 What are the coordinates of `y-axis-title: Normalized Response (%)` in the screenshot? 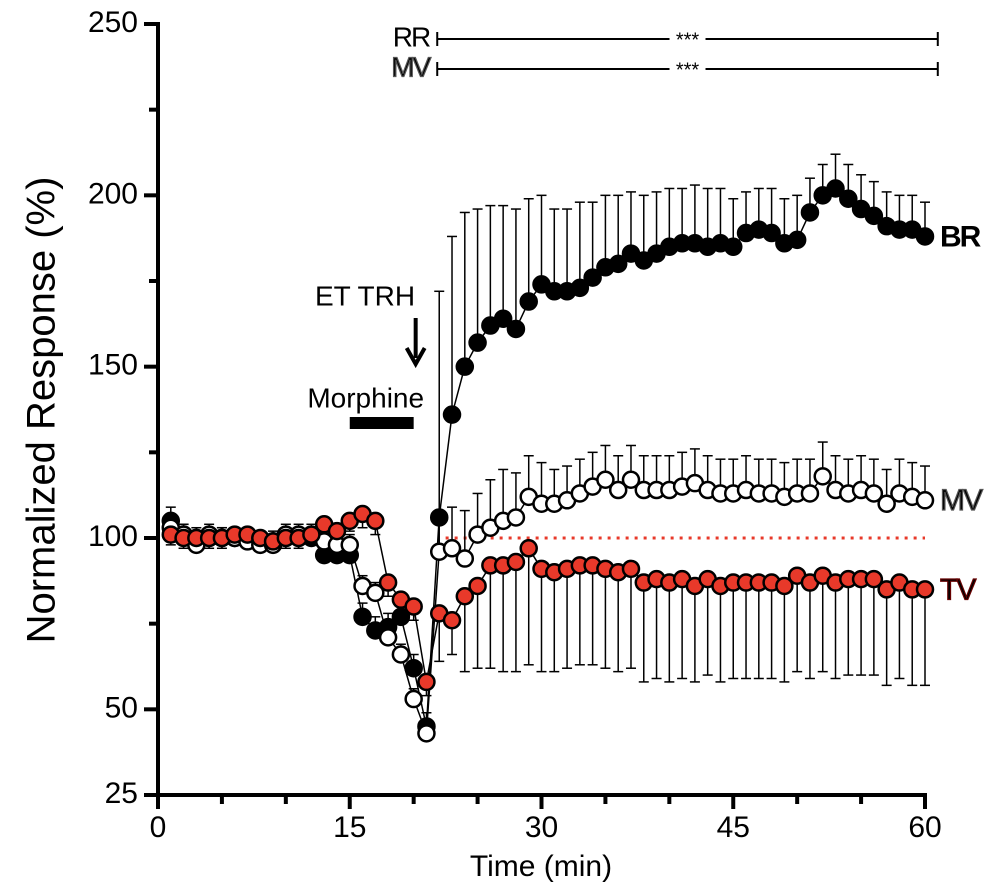 It's located at (42, 410).